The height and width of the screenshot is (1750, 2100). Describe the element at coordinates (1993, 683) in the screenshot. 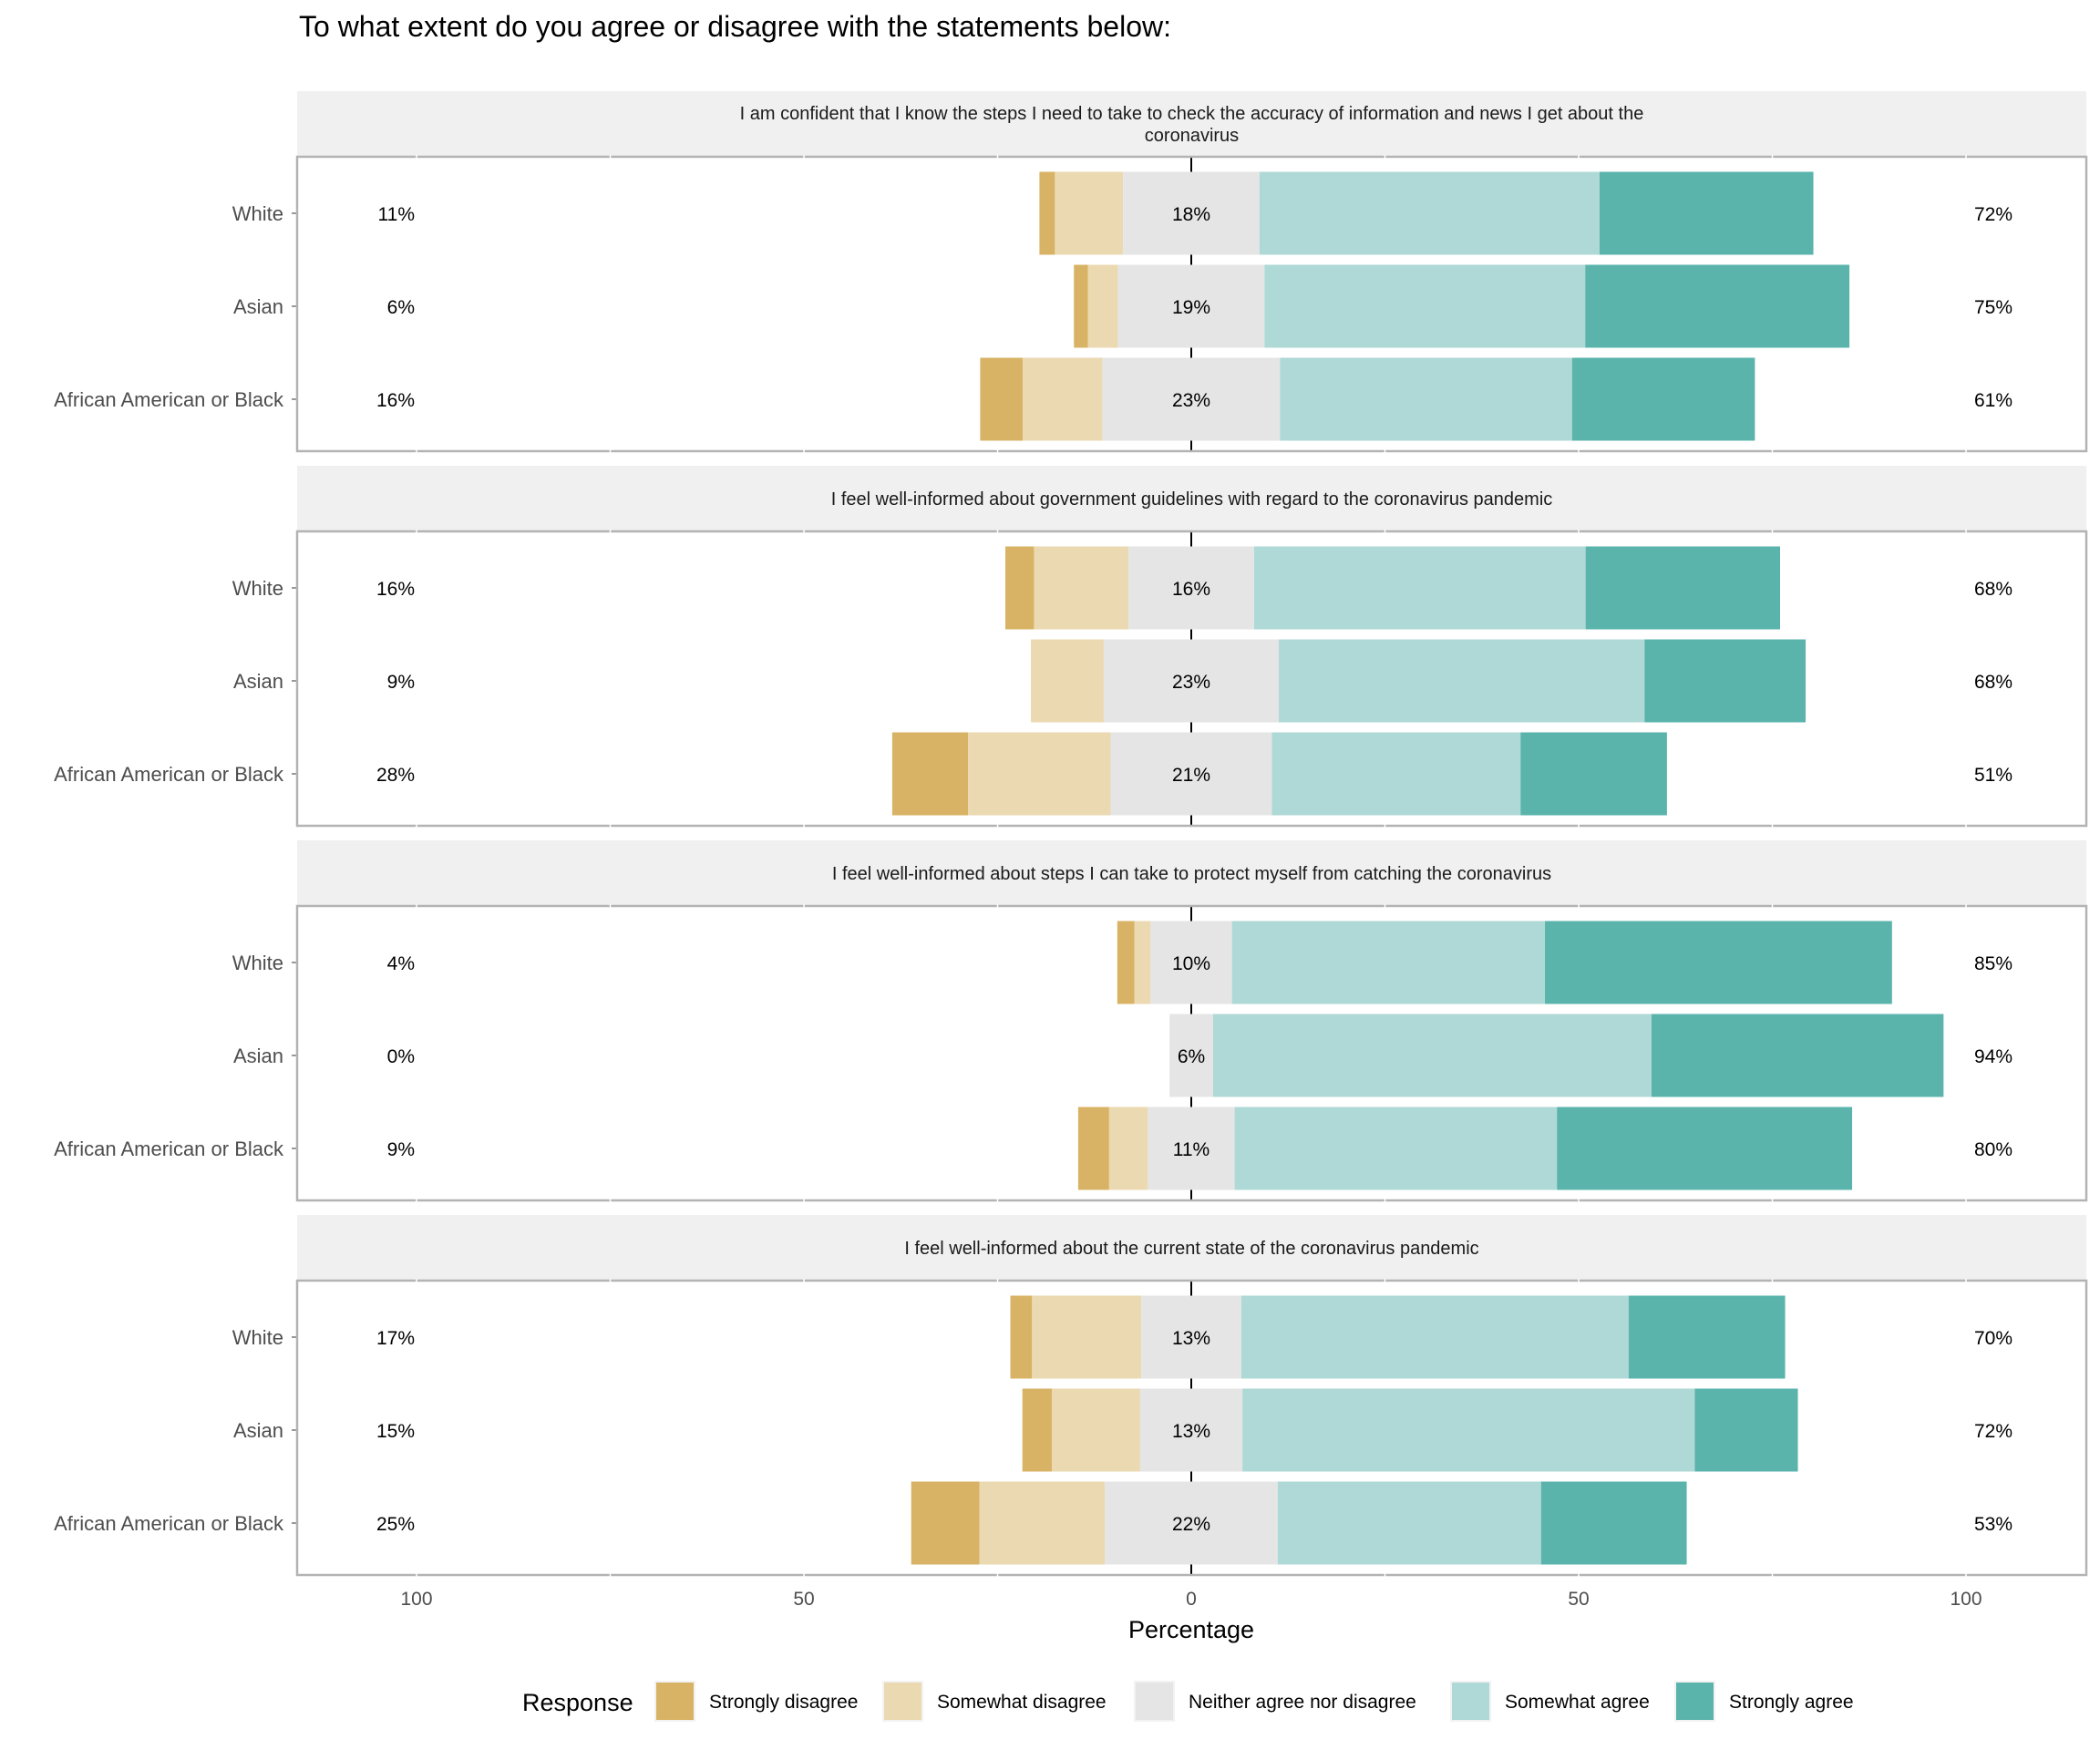

I see `agree-percent-label: 68%` at that location.